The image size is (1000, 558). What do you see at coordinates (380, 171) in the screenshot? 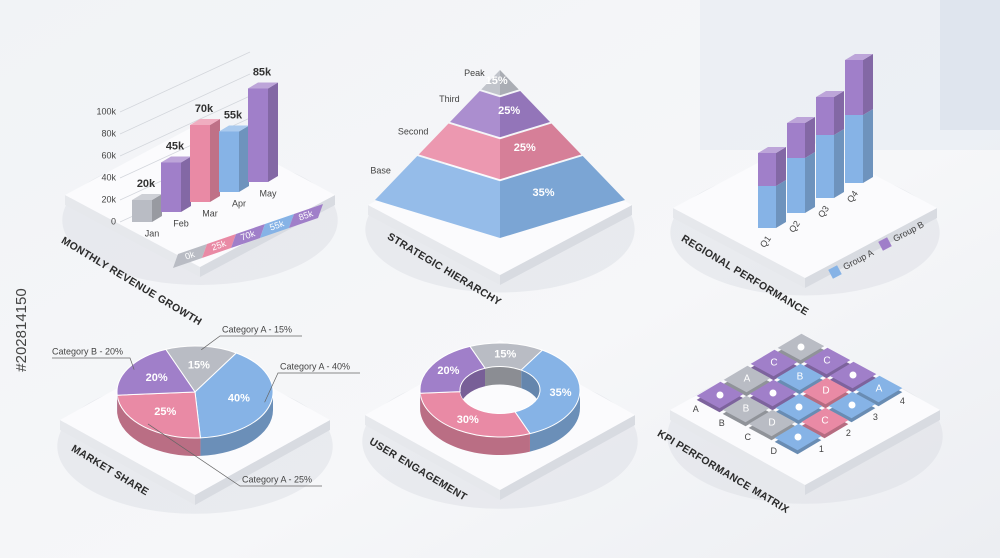
I see `category-label: Base` at bounding box center [380, 171].